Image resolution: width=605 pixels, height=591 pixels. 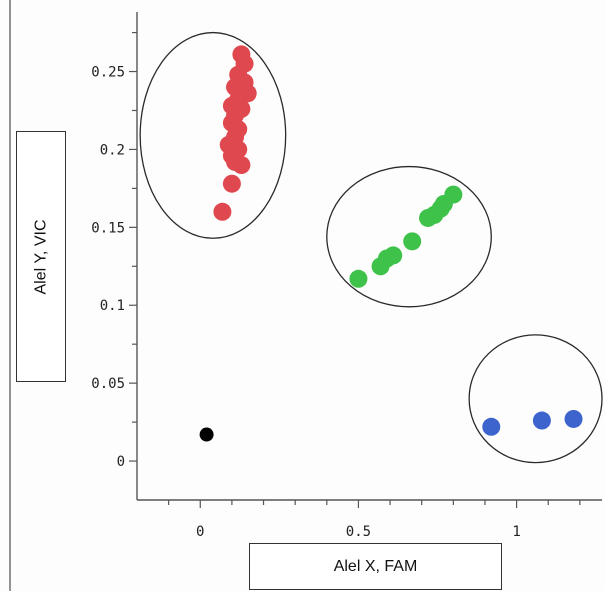 I want to click on y-tick-label: 0, so click(x=121, y=462).